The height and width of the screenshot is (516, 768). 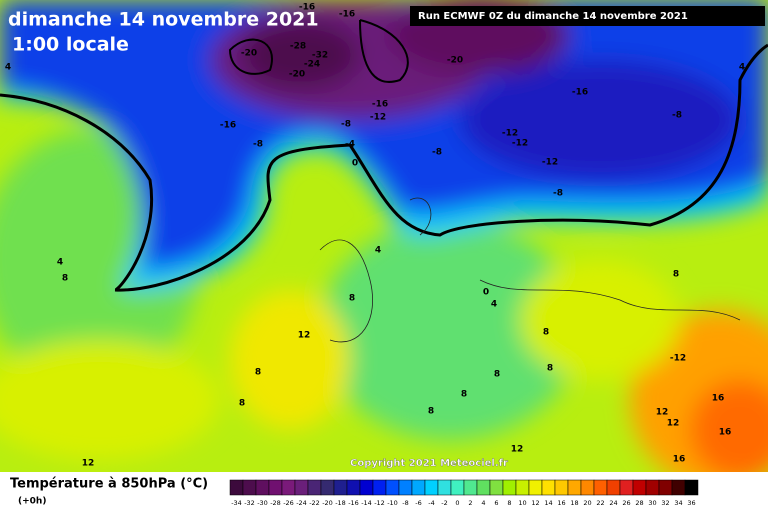 What do you see at coordinates (561, 503) in the screenshot?
I see `scale-label: 16` at bounding box center [561, 503].